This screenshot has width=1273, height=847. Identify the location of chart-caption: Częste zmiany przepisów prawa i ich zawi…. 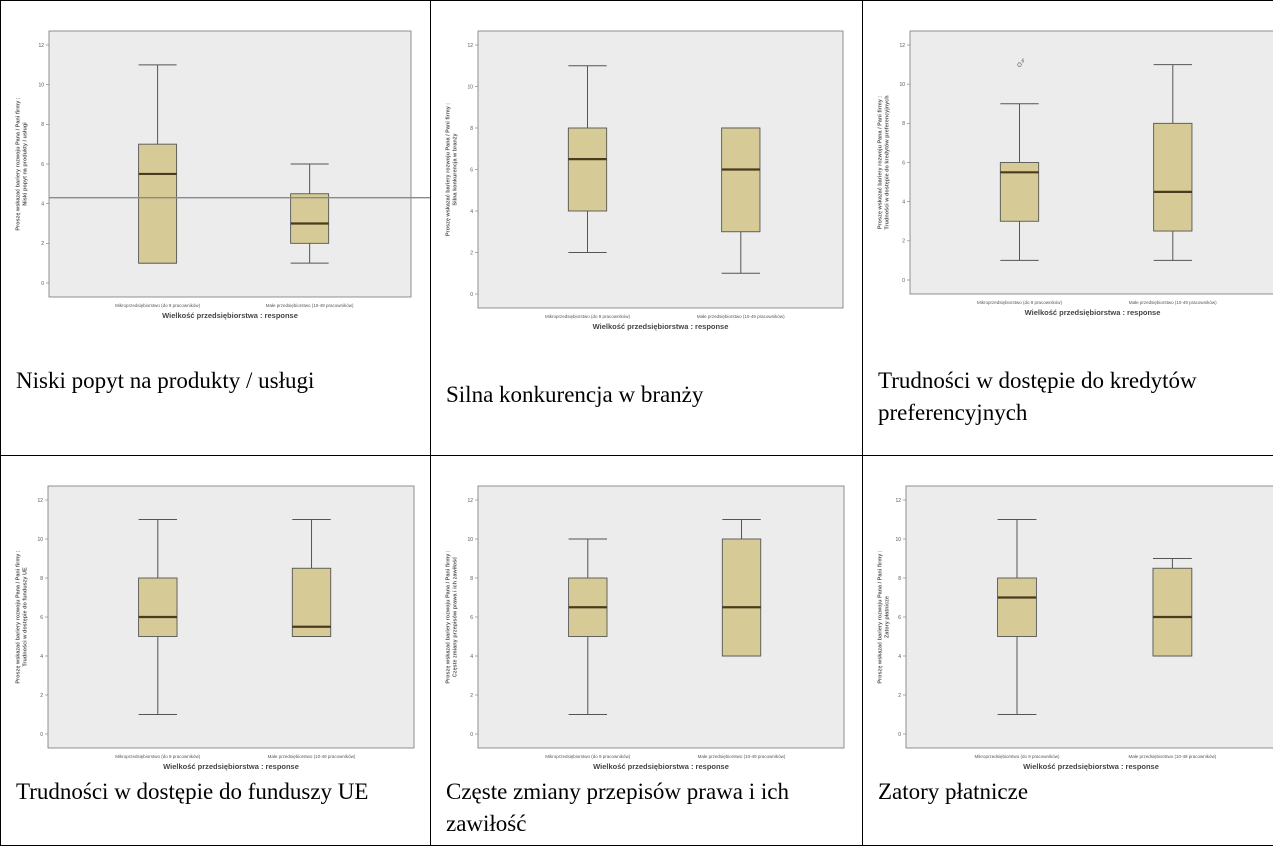
(617, 807).